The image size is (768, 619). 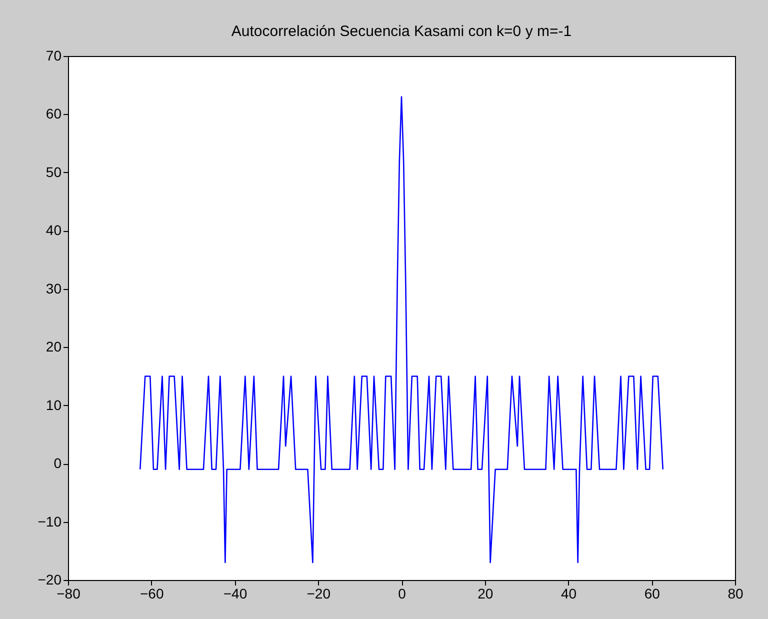 I want to click on x-tick-label: 20, so click(x=486, y=594).